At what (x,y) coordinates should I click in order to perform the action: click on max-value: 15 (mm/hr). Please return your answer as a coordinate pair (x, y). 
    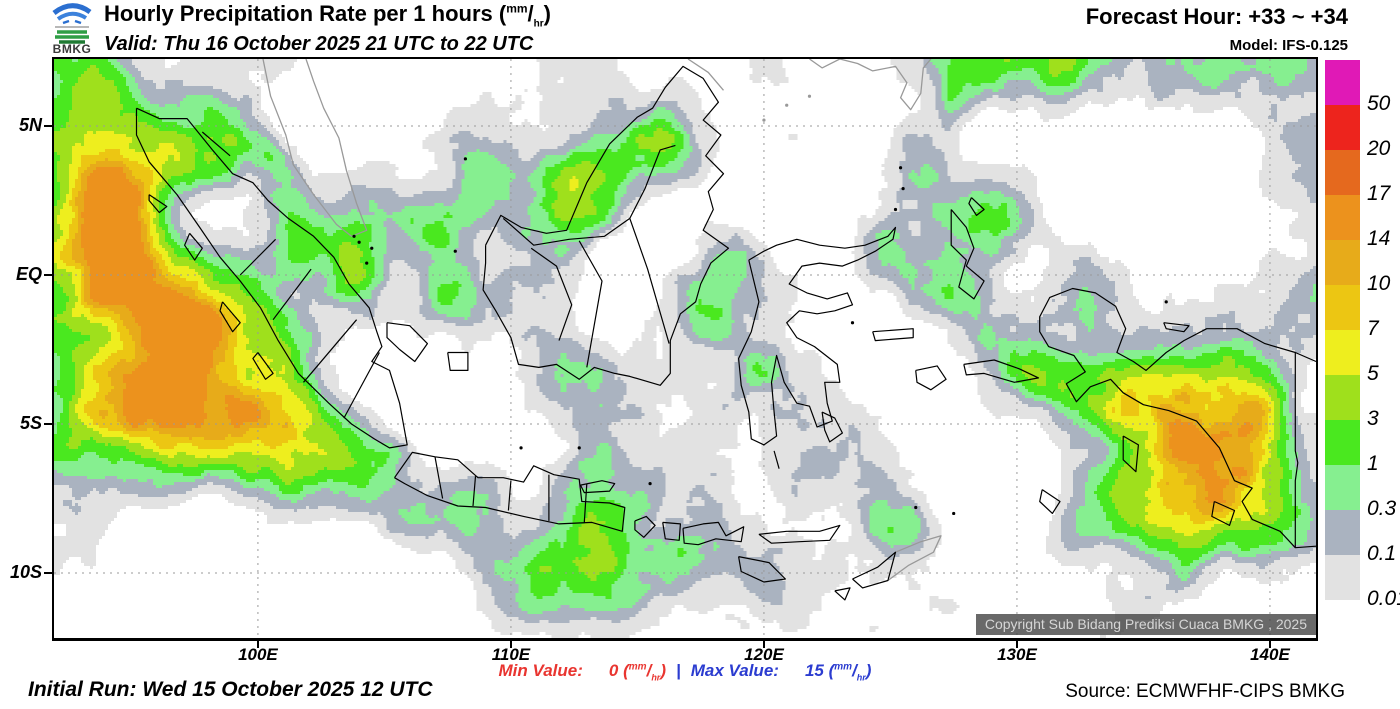
    Looking at the image, I should click on (838, 672).